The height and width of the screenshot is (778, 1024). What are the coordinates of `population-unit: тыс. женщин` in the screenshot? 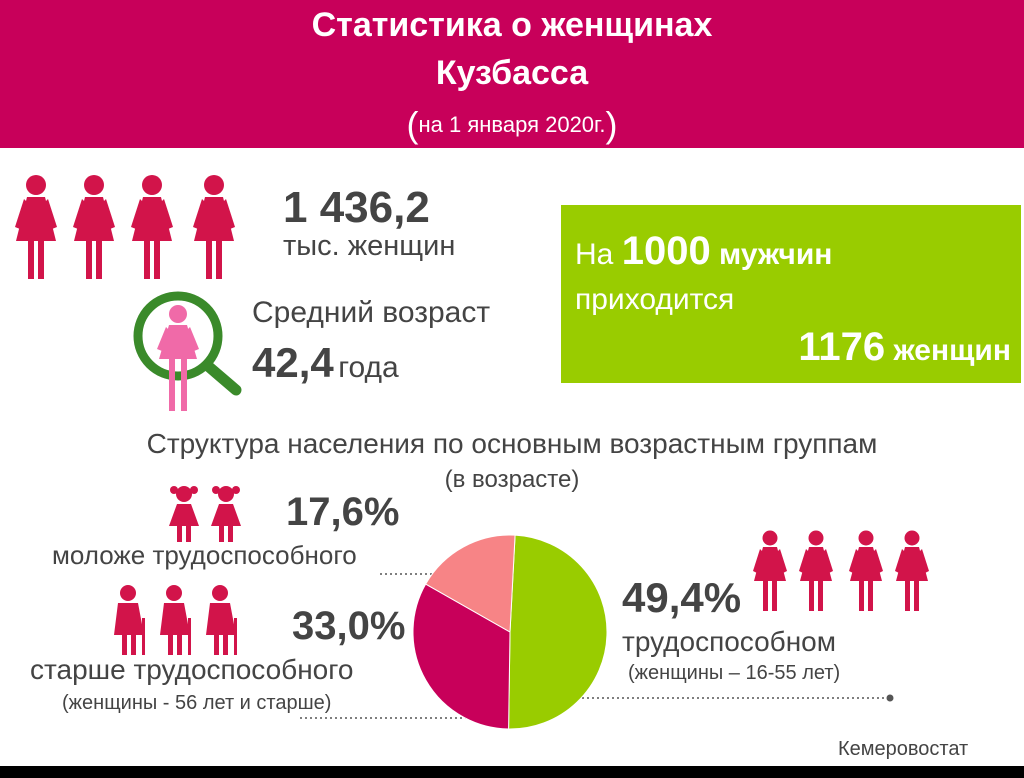 It's located at (369, 246).